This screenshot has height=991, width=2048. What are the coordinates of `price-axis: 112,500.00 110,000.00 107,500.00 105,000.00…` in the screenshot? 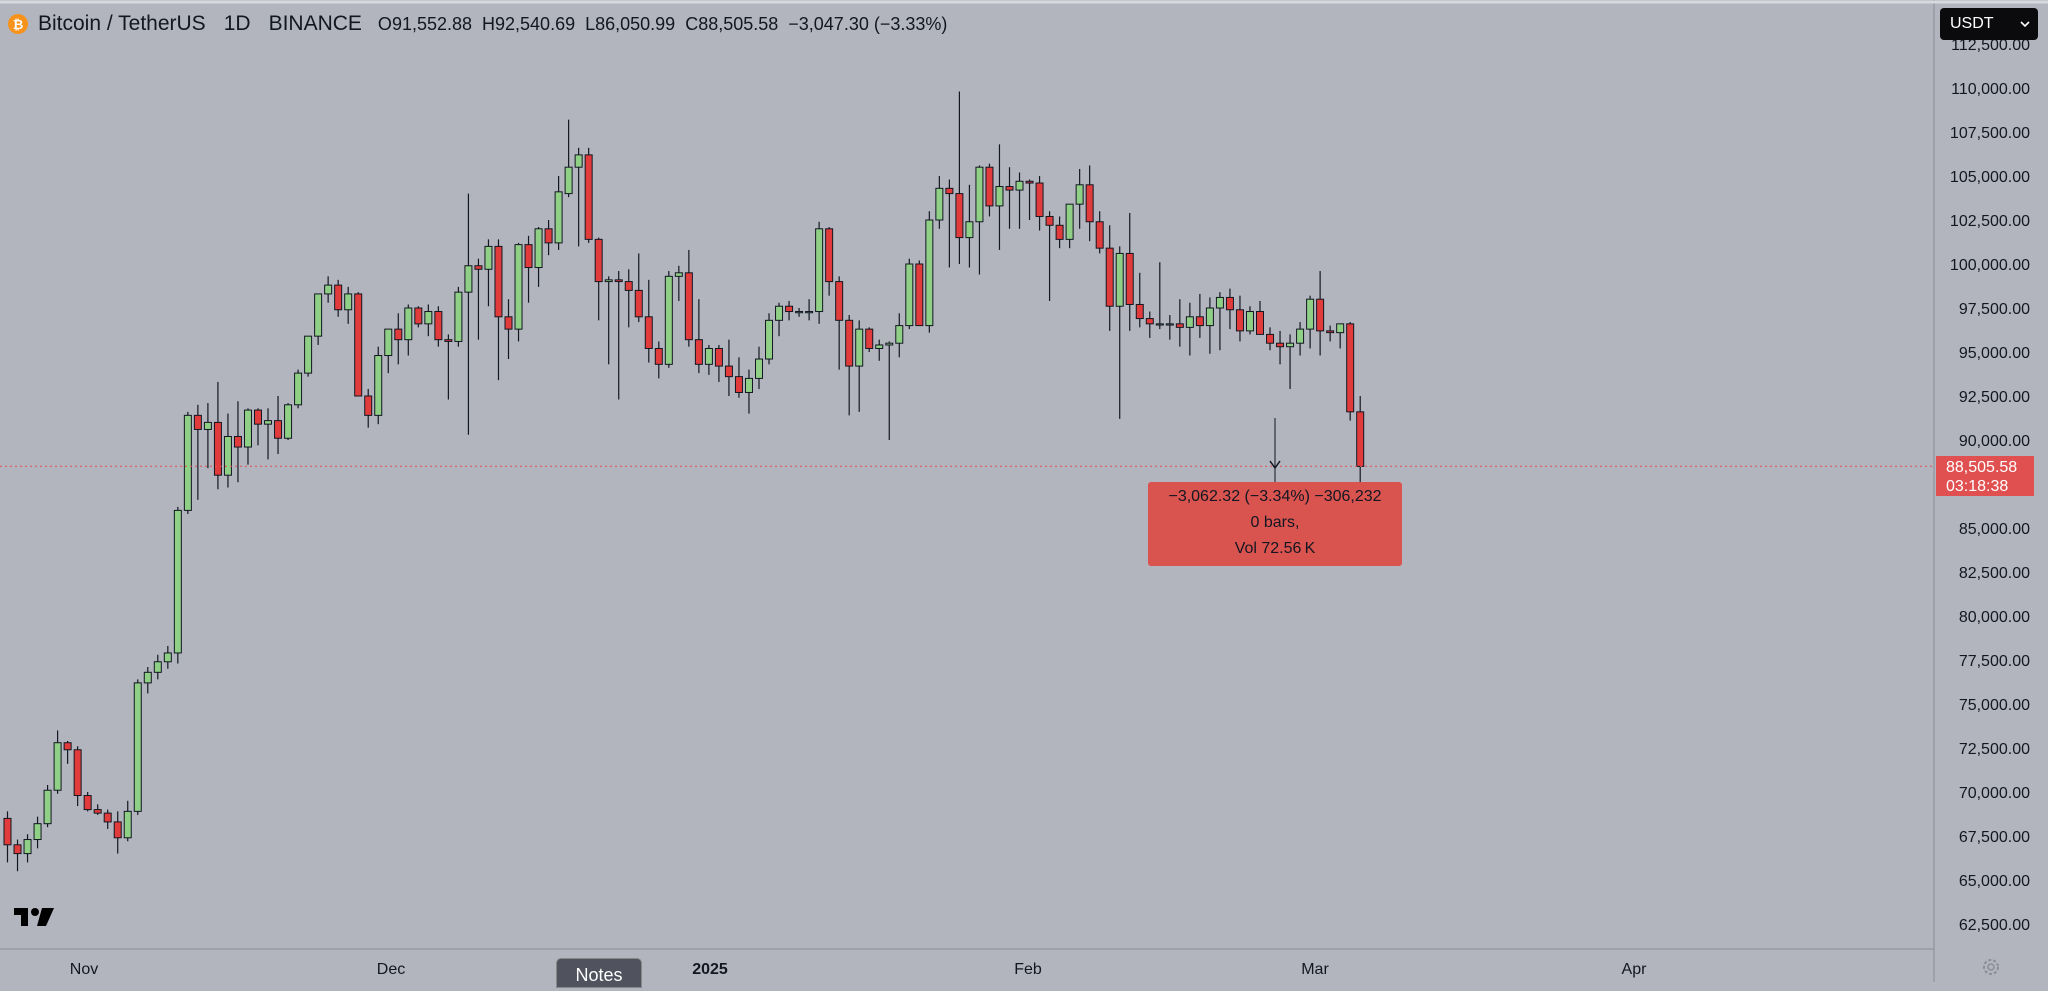 It's located at (1990, 485).